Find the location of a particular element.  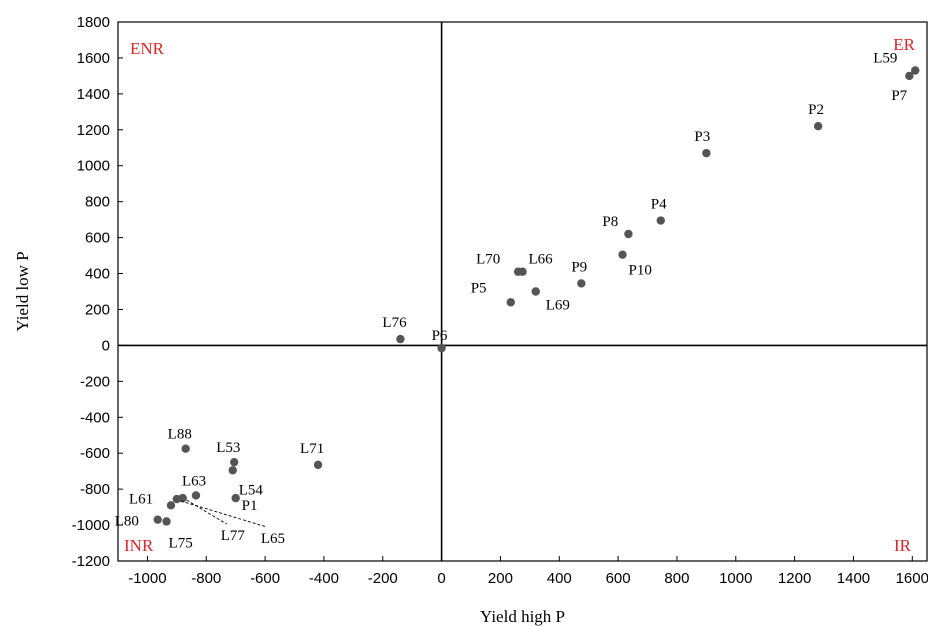

x-tick-label: -200 is located at coordinates (383, 578).